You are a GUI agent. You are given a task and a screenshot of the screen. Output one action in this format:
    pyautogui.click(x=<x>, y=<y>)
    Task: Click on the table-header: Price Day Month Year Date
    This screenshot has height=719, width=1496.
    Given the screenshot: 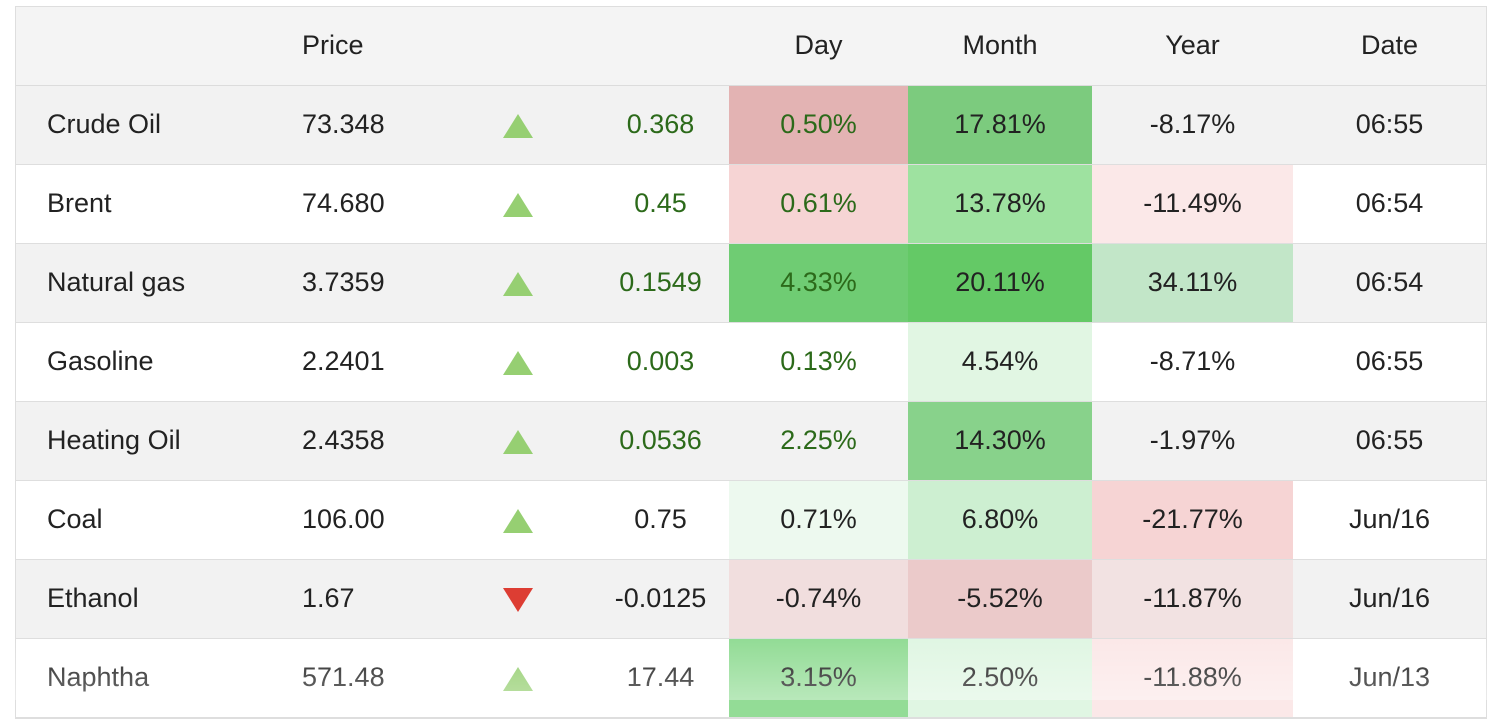 What is the action you would take?
    pyautogui.click(x=751, y=46)
    